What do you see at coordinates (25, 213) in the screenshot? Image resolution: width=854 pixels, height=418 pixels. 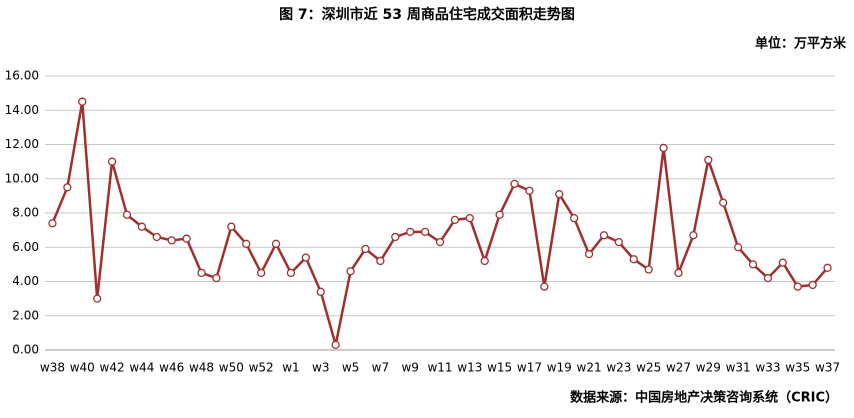 I see `y-tick-label: 8.00` at bounding box center [25, 213].